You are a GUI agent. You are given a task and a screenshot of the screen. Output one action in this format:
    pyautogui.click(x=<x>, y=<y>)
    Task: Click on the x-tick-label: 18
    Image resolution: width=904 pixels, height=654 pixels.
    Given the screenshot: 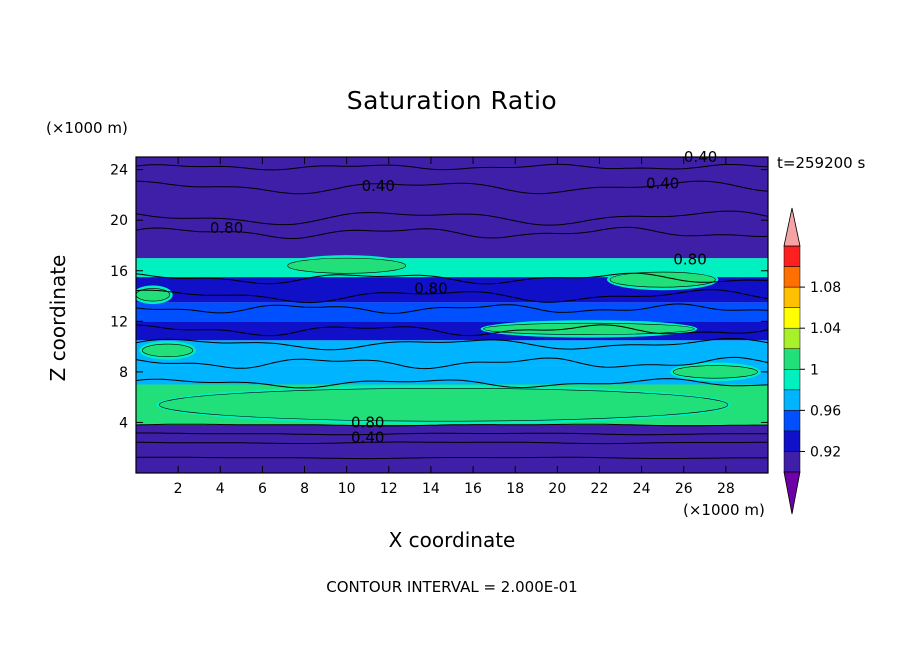 What is the action you would take?
    pyautogui.click(x=515, y=489)
    